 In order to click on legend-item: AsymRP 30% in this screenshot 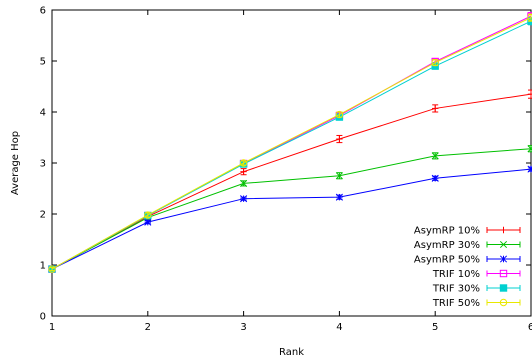, I will do `click(467, 245)`.